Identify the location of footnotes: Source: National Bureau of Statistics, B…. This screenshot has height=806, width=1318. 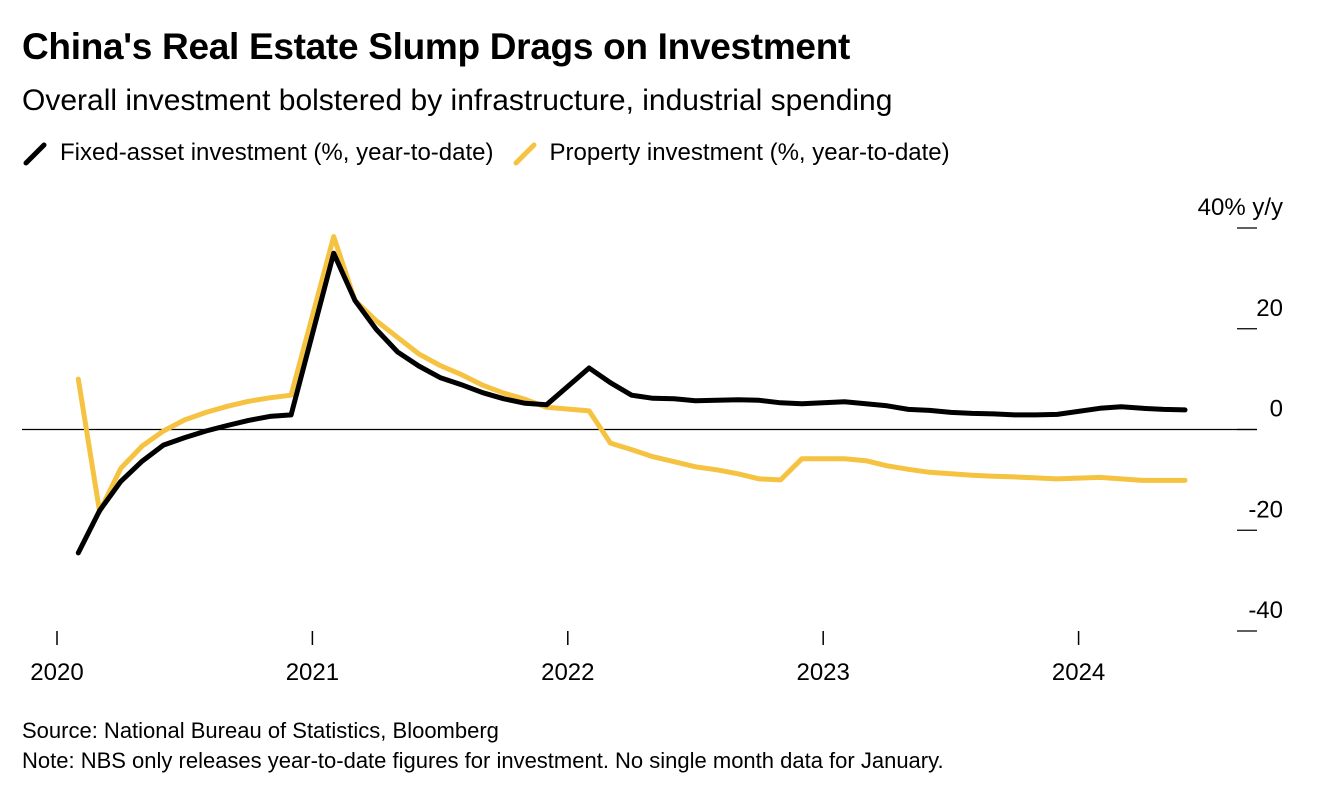
(483, 746).